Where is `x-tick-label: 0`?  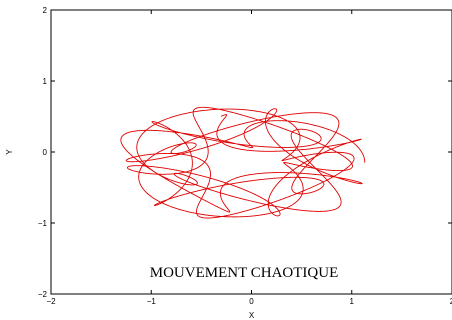
x-tick-label: 0 is located at coordinates (251, 301).